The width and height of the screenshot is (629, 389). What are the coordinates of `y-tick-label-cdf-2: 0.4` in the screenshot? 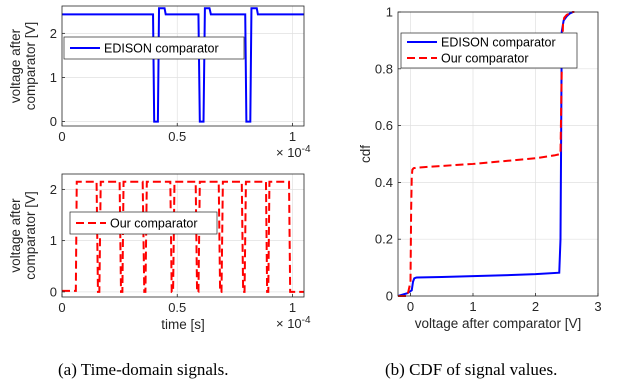 It's located at (384, 182).